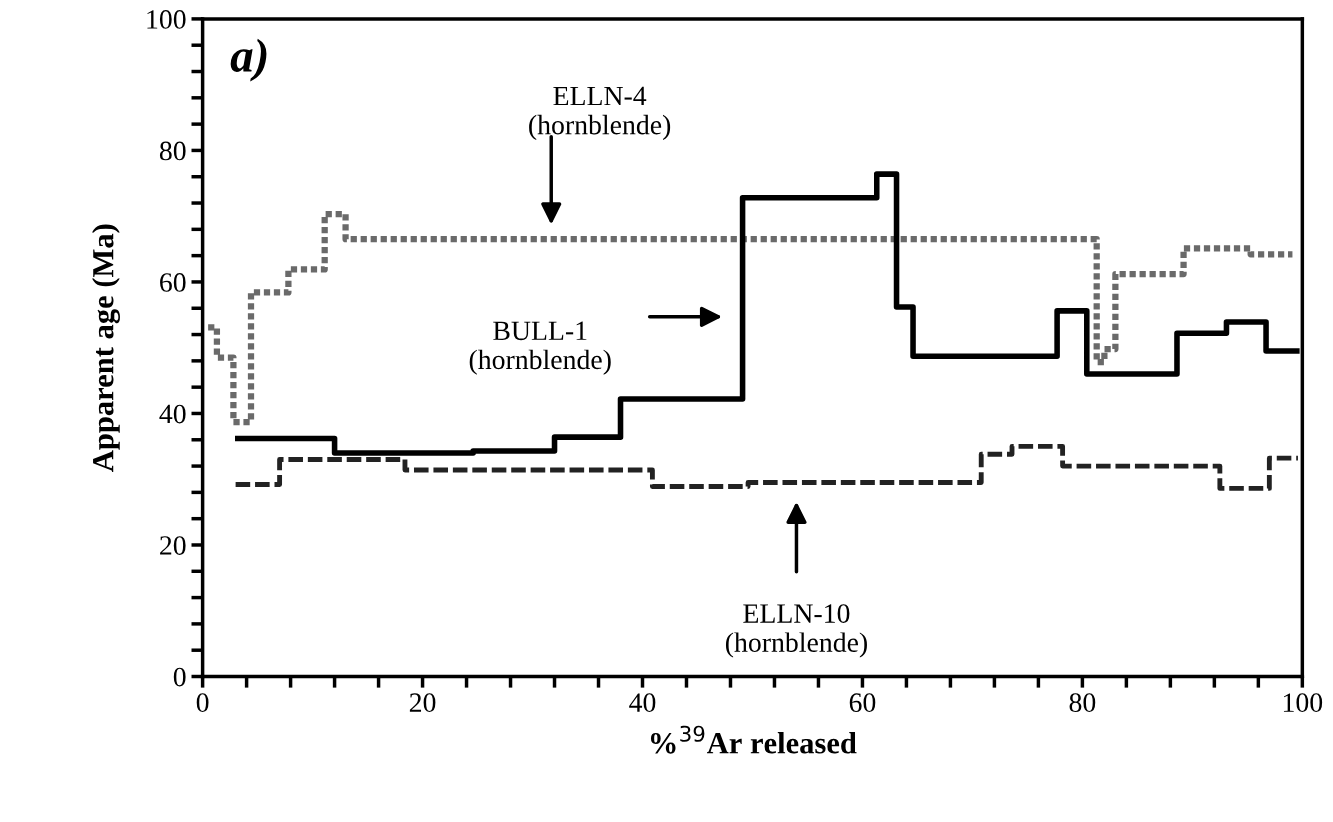 The width and height of the screenshot is (1333, 822). I want to click on x-axis-title: %$^{39}$Ar released, so click(753, 739).